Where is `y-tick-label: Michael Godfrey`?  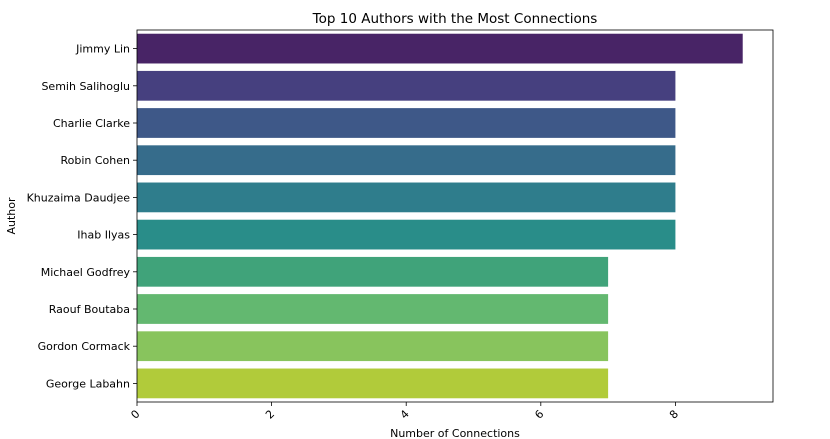 y-tick-label: Michael Godfrey is located at coordinates (86, 272).